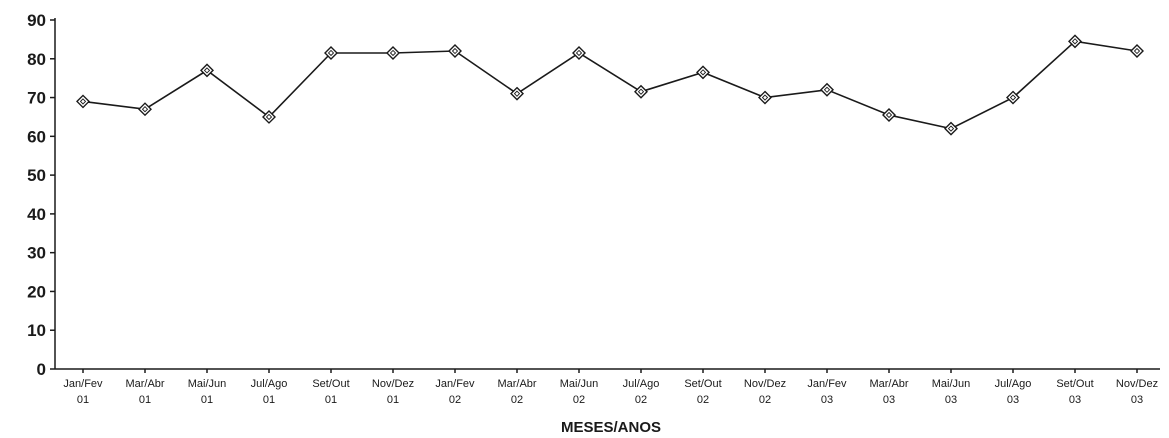 The height and width of the screenshot is (438, 1169). Describe the element at coordinates (516, 392) in the screenshot. I see `x-tick-label: Mar/Abr 02` at that location.